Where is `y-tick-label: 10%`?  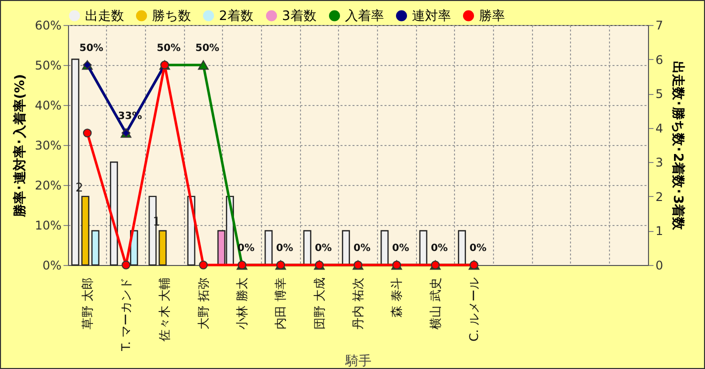 y-tick-label: 10% is located at coordinates (48, 225).